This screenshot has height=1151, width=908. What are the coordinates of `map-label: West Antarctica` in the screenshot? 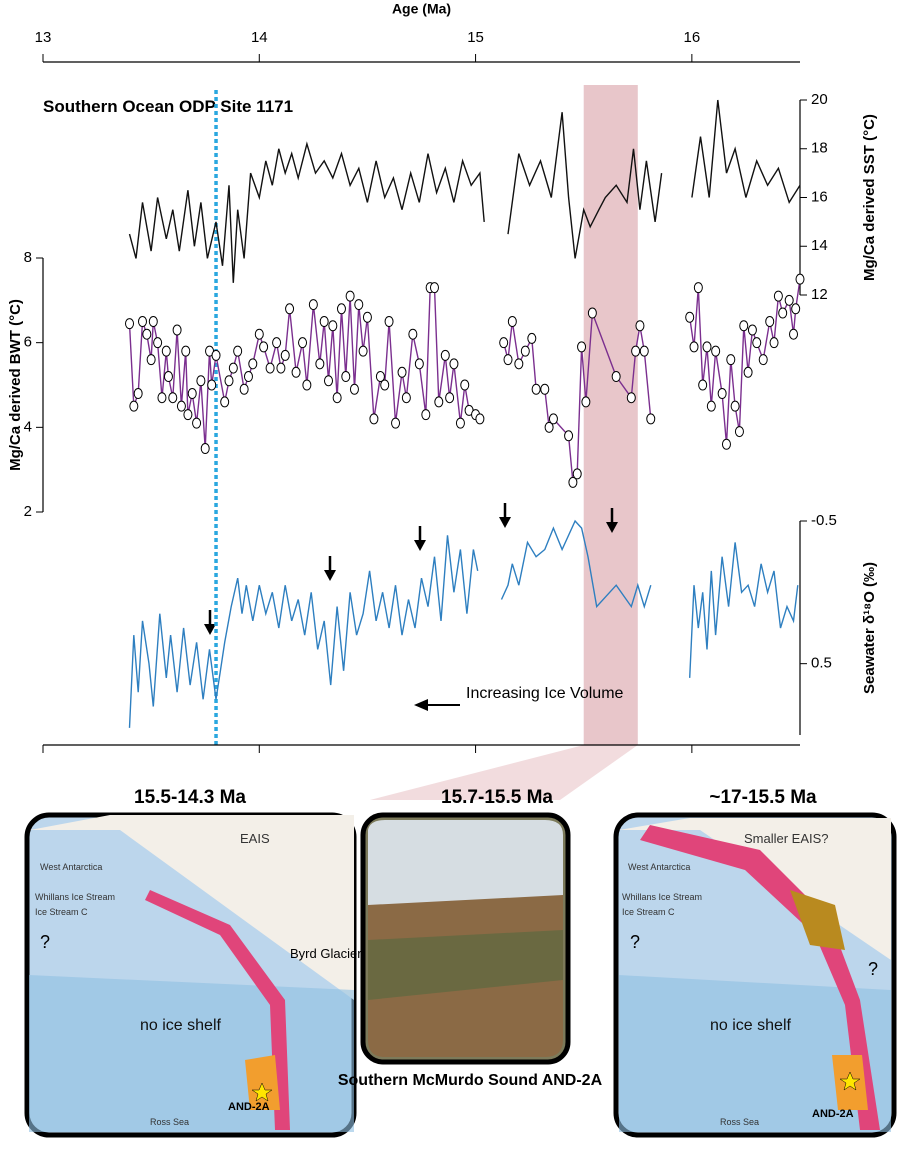 It's located at (71, 867).